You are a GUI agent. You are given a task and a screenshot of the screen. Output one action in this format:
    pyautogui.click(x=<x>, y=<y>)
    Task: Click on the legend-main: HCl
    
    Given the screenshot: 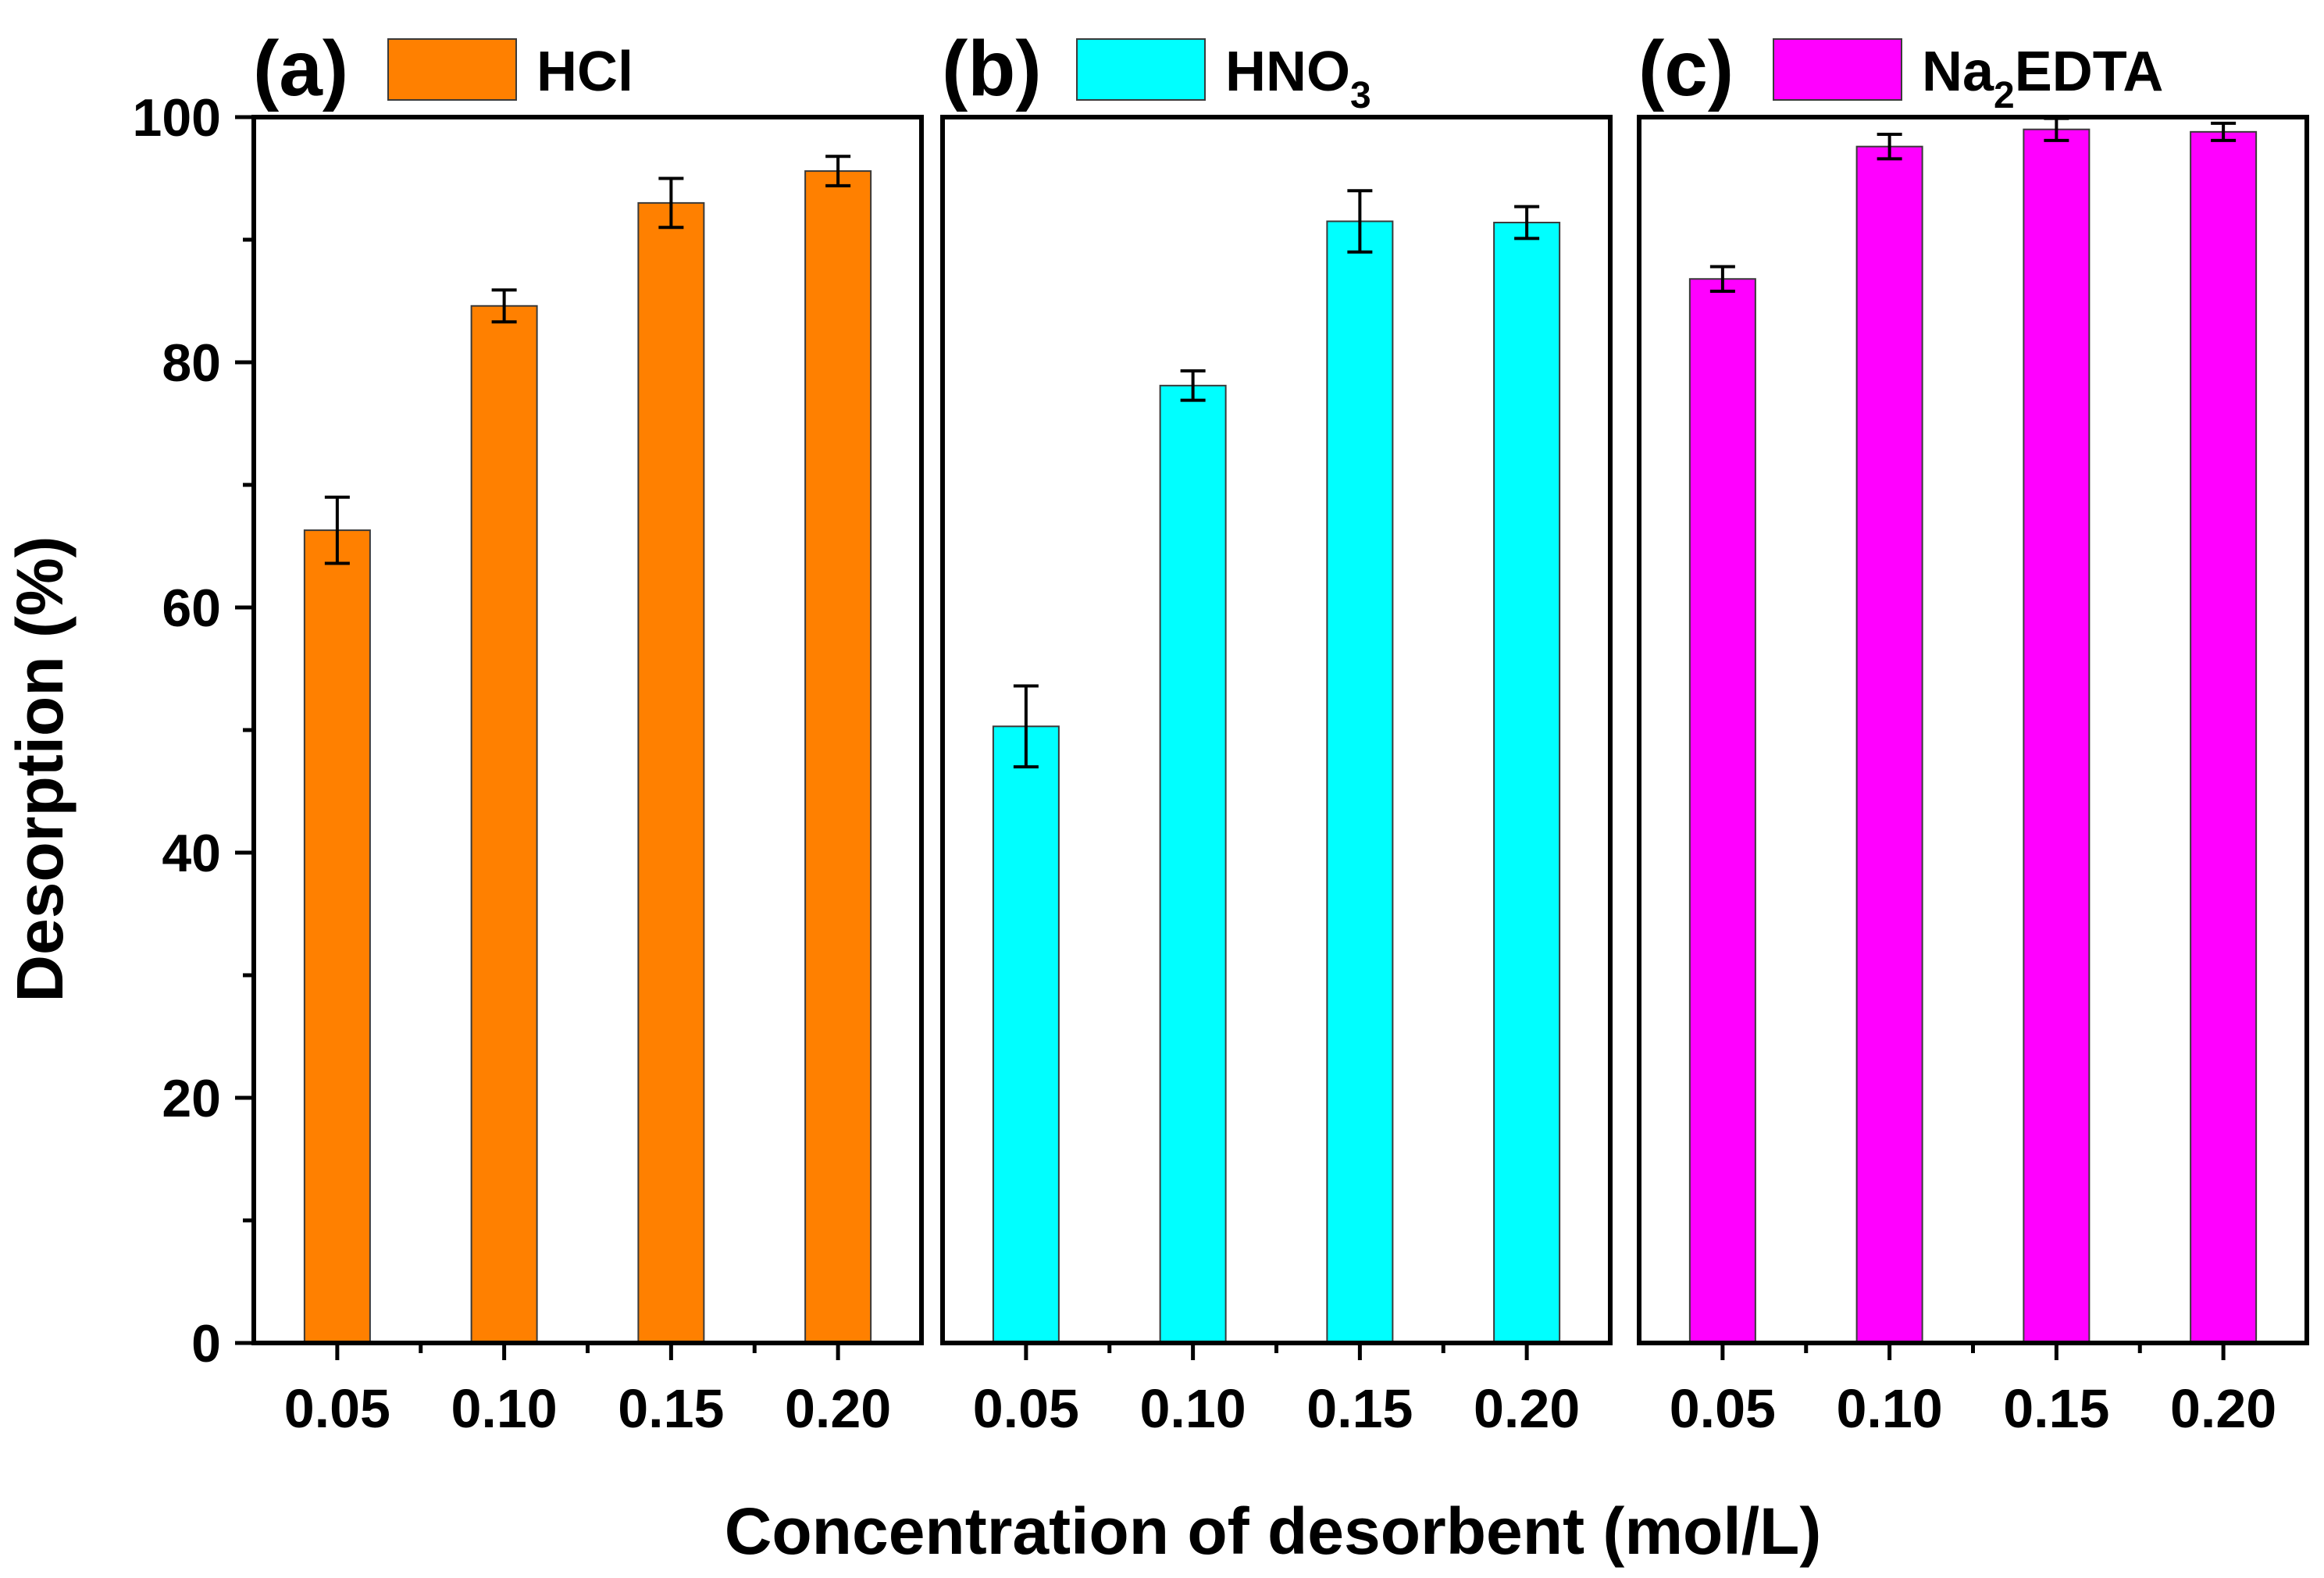 What is the action you would take?
    pyautogui.click(x=584, y=72)
    